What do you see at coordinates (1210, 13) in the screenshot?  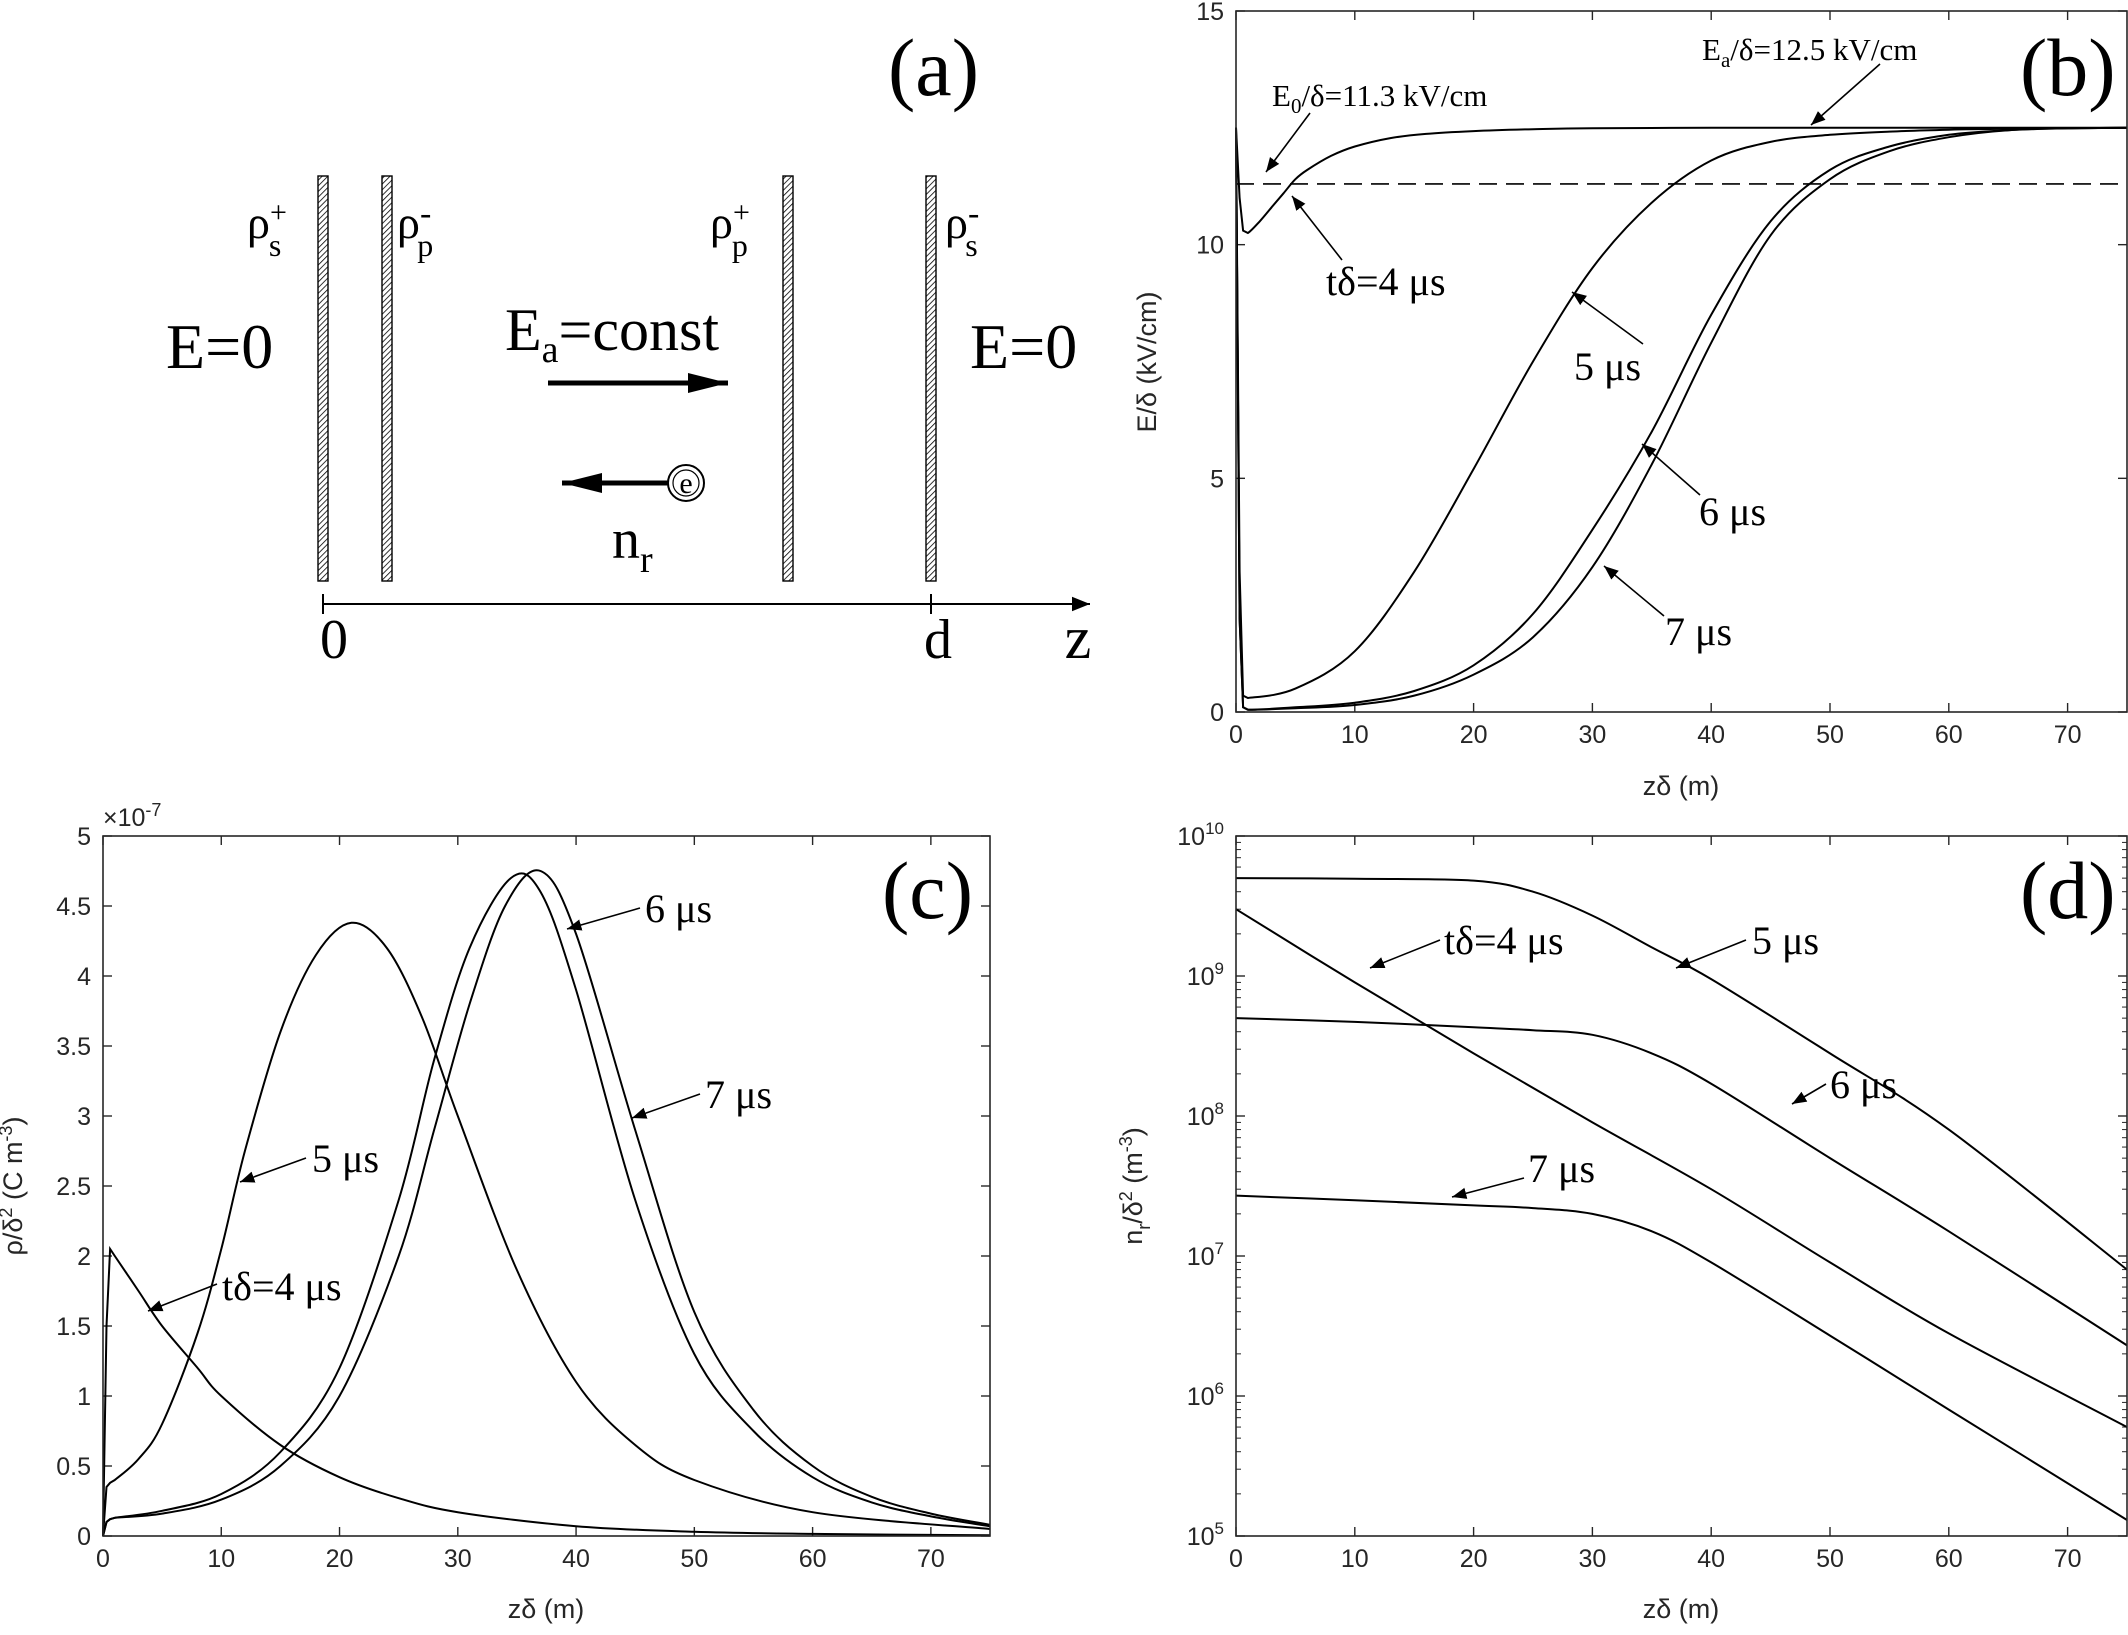 I see `y-tick-label: 15` at bounding box center [1210, 13].